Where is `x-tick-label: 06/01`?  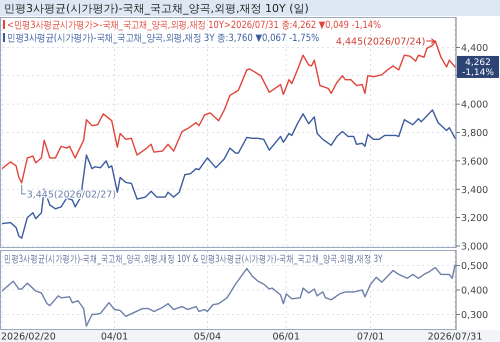 x-tick-label: 06/01 is located at coordinates (286, 337).